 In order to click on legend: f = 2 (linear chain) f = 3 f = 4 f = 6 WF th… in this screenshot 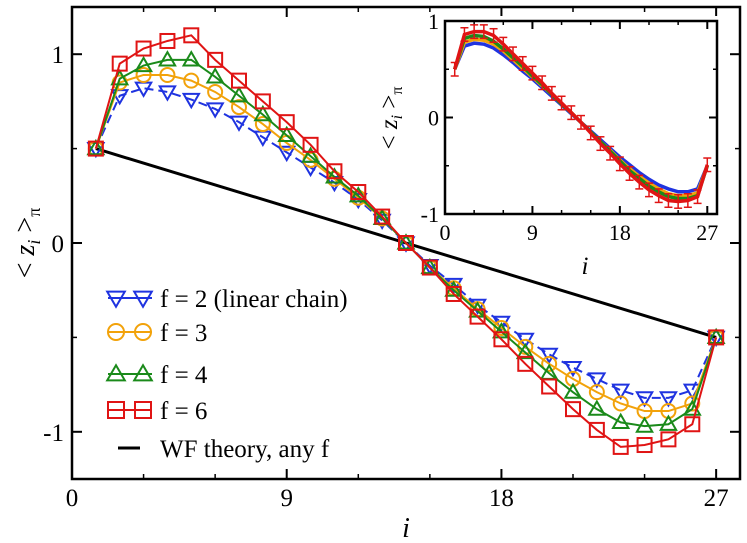, I will do `click(226, 374)`.